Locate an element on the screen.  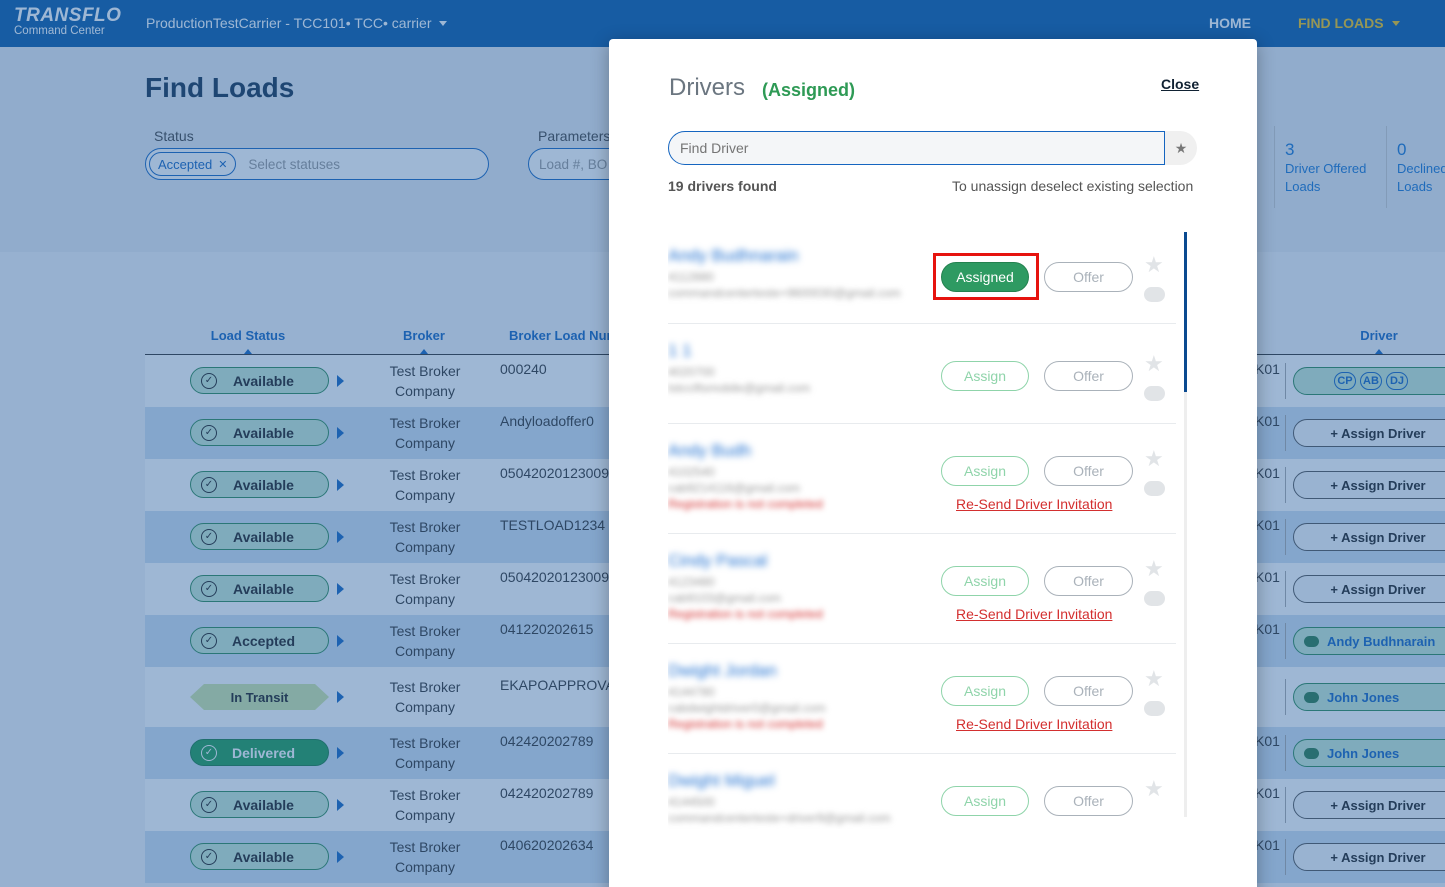
scrollbar-thumb is located at coordinates (1185, 312).